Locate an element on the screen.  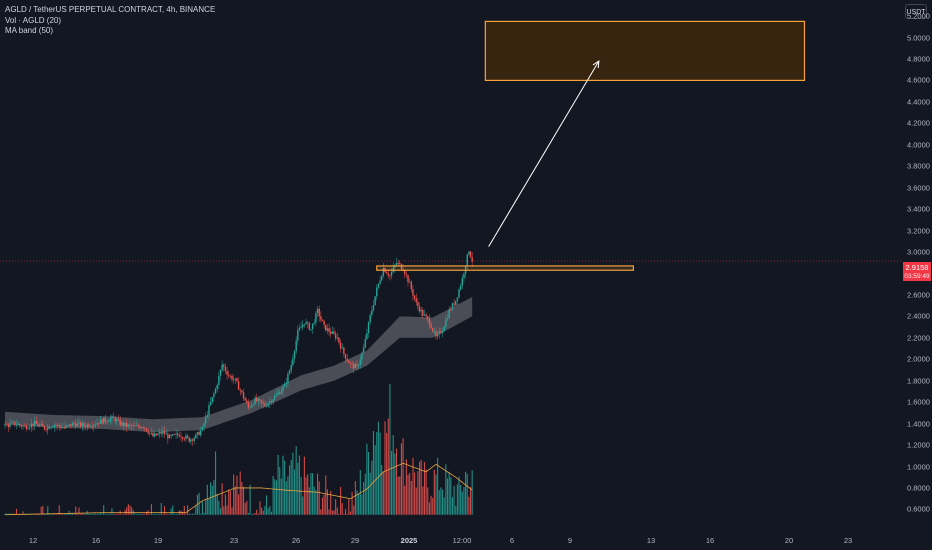
ma-band-indicator-label: MA band (50) is located at coordinates (29, 30).